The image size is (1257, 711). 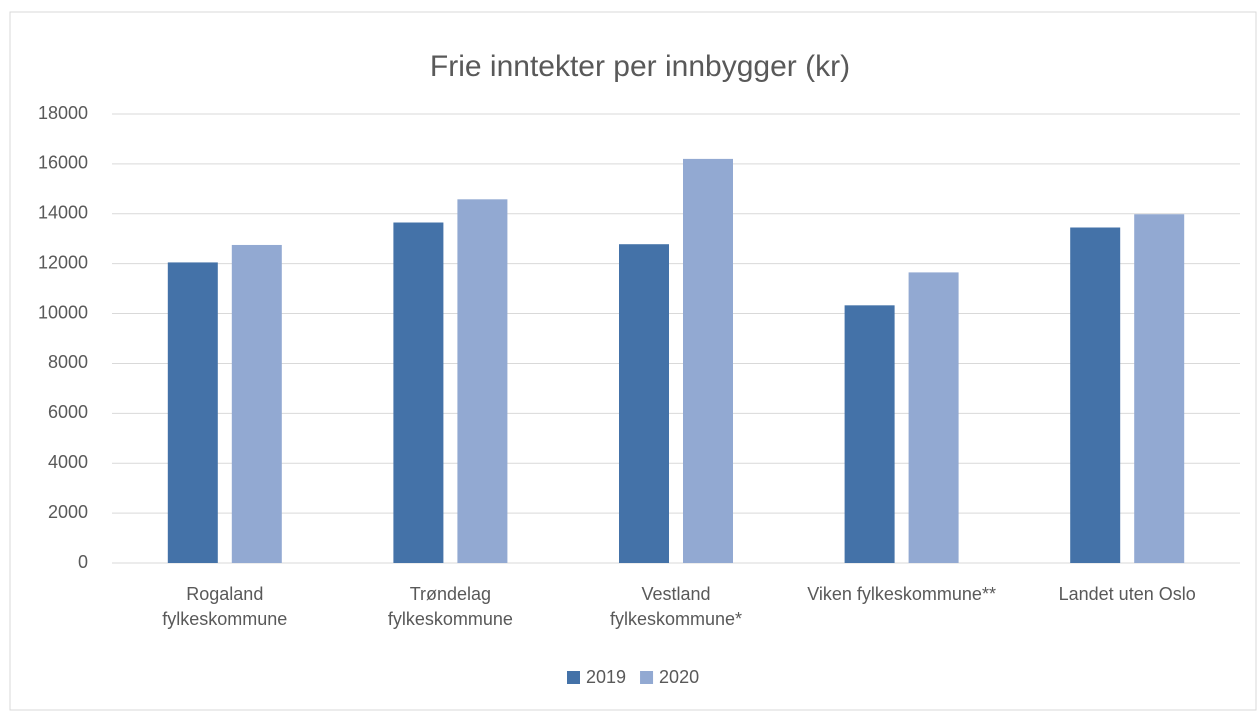 I want to click on x-tick-label: Rogaland fylkeskommune, so click(x=225, y=606).